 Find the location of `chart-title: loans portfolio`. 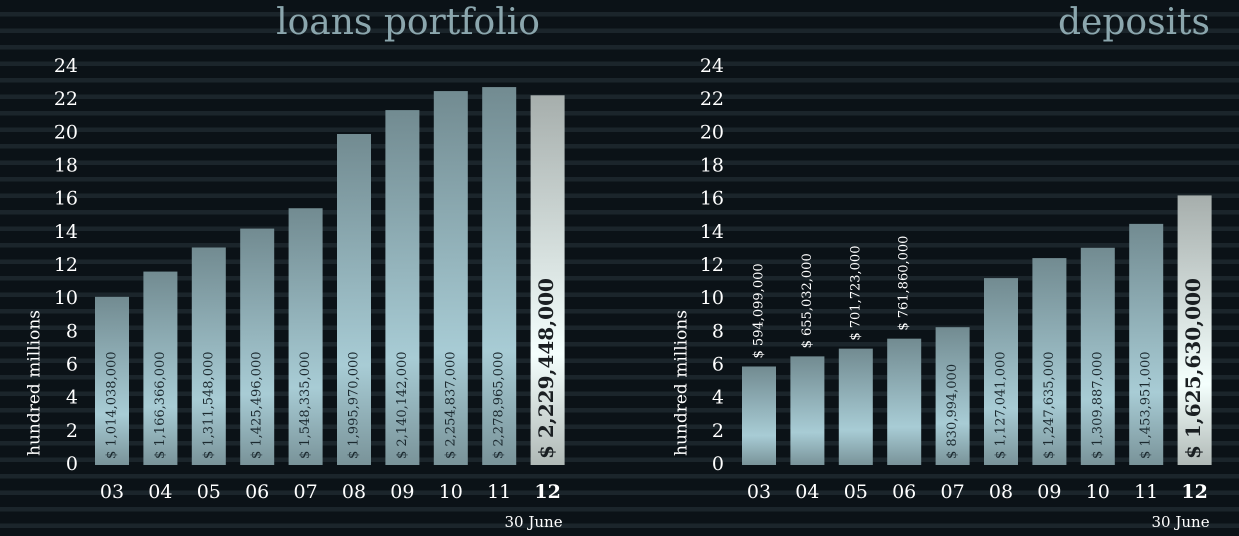

chart-title: loans portfolio is located at coordinates (408, 22).